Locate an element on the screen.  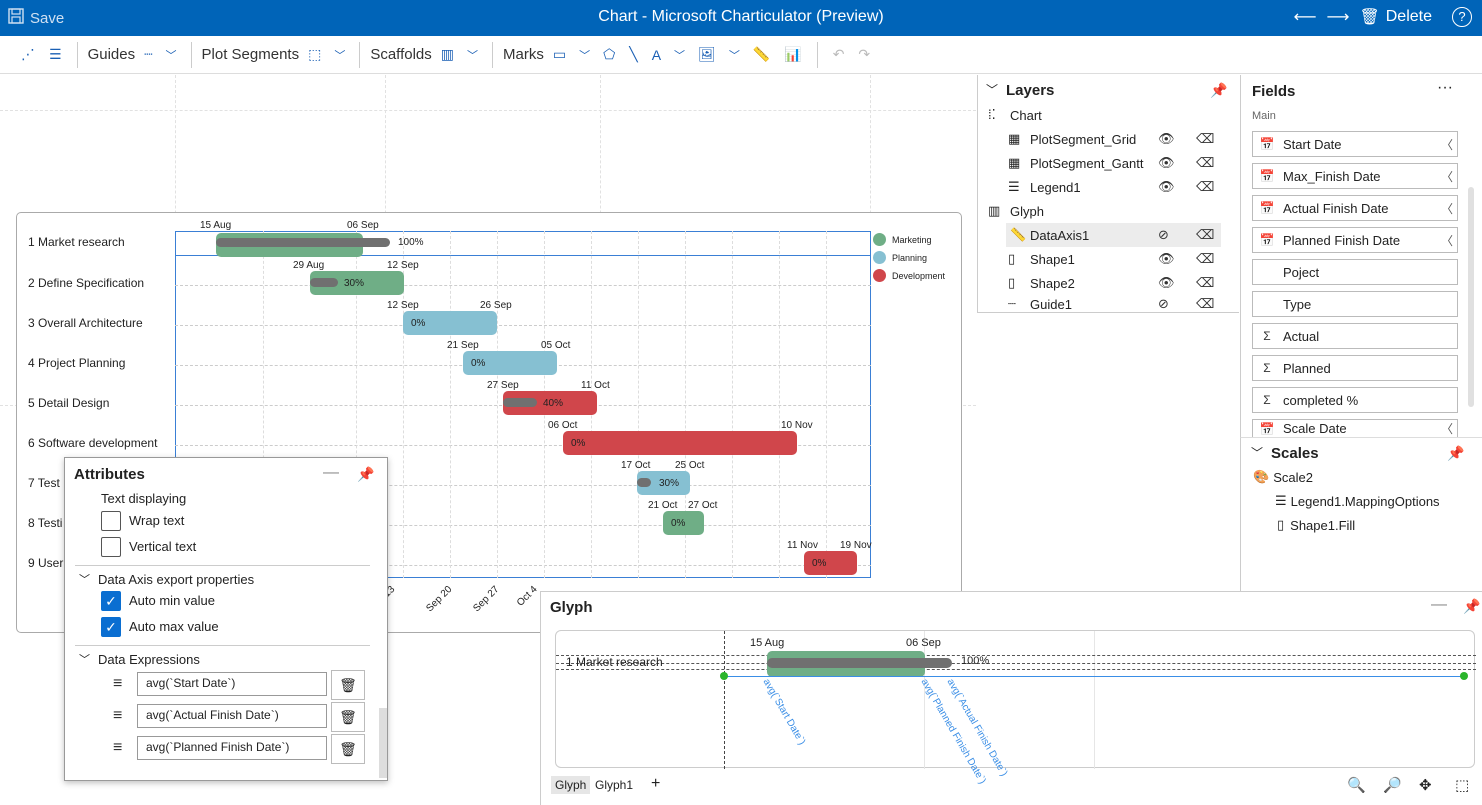
field-max-finish-date: 📅 Max_Finish Date 〈 is located at coordinates (1355, 176).